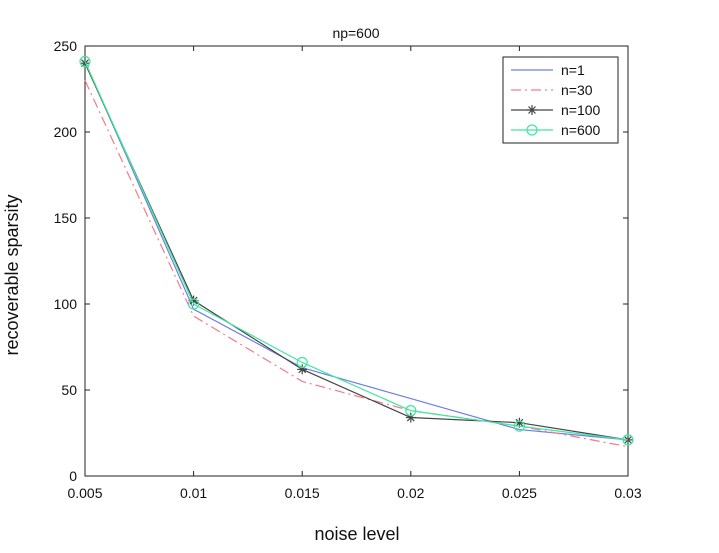 This screenshot has width=719, height=553. What do you see at coordinates (548, 70) in the screenshot?
I see `legend-entry: n=1` at bounding box center [548, 70].